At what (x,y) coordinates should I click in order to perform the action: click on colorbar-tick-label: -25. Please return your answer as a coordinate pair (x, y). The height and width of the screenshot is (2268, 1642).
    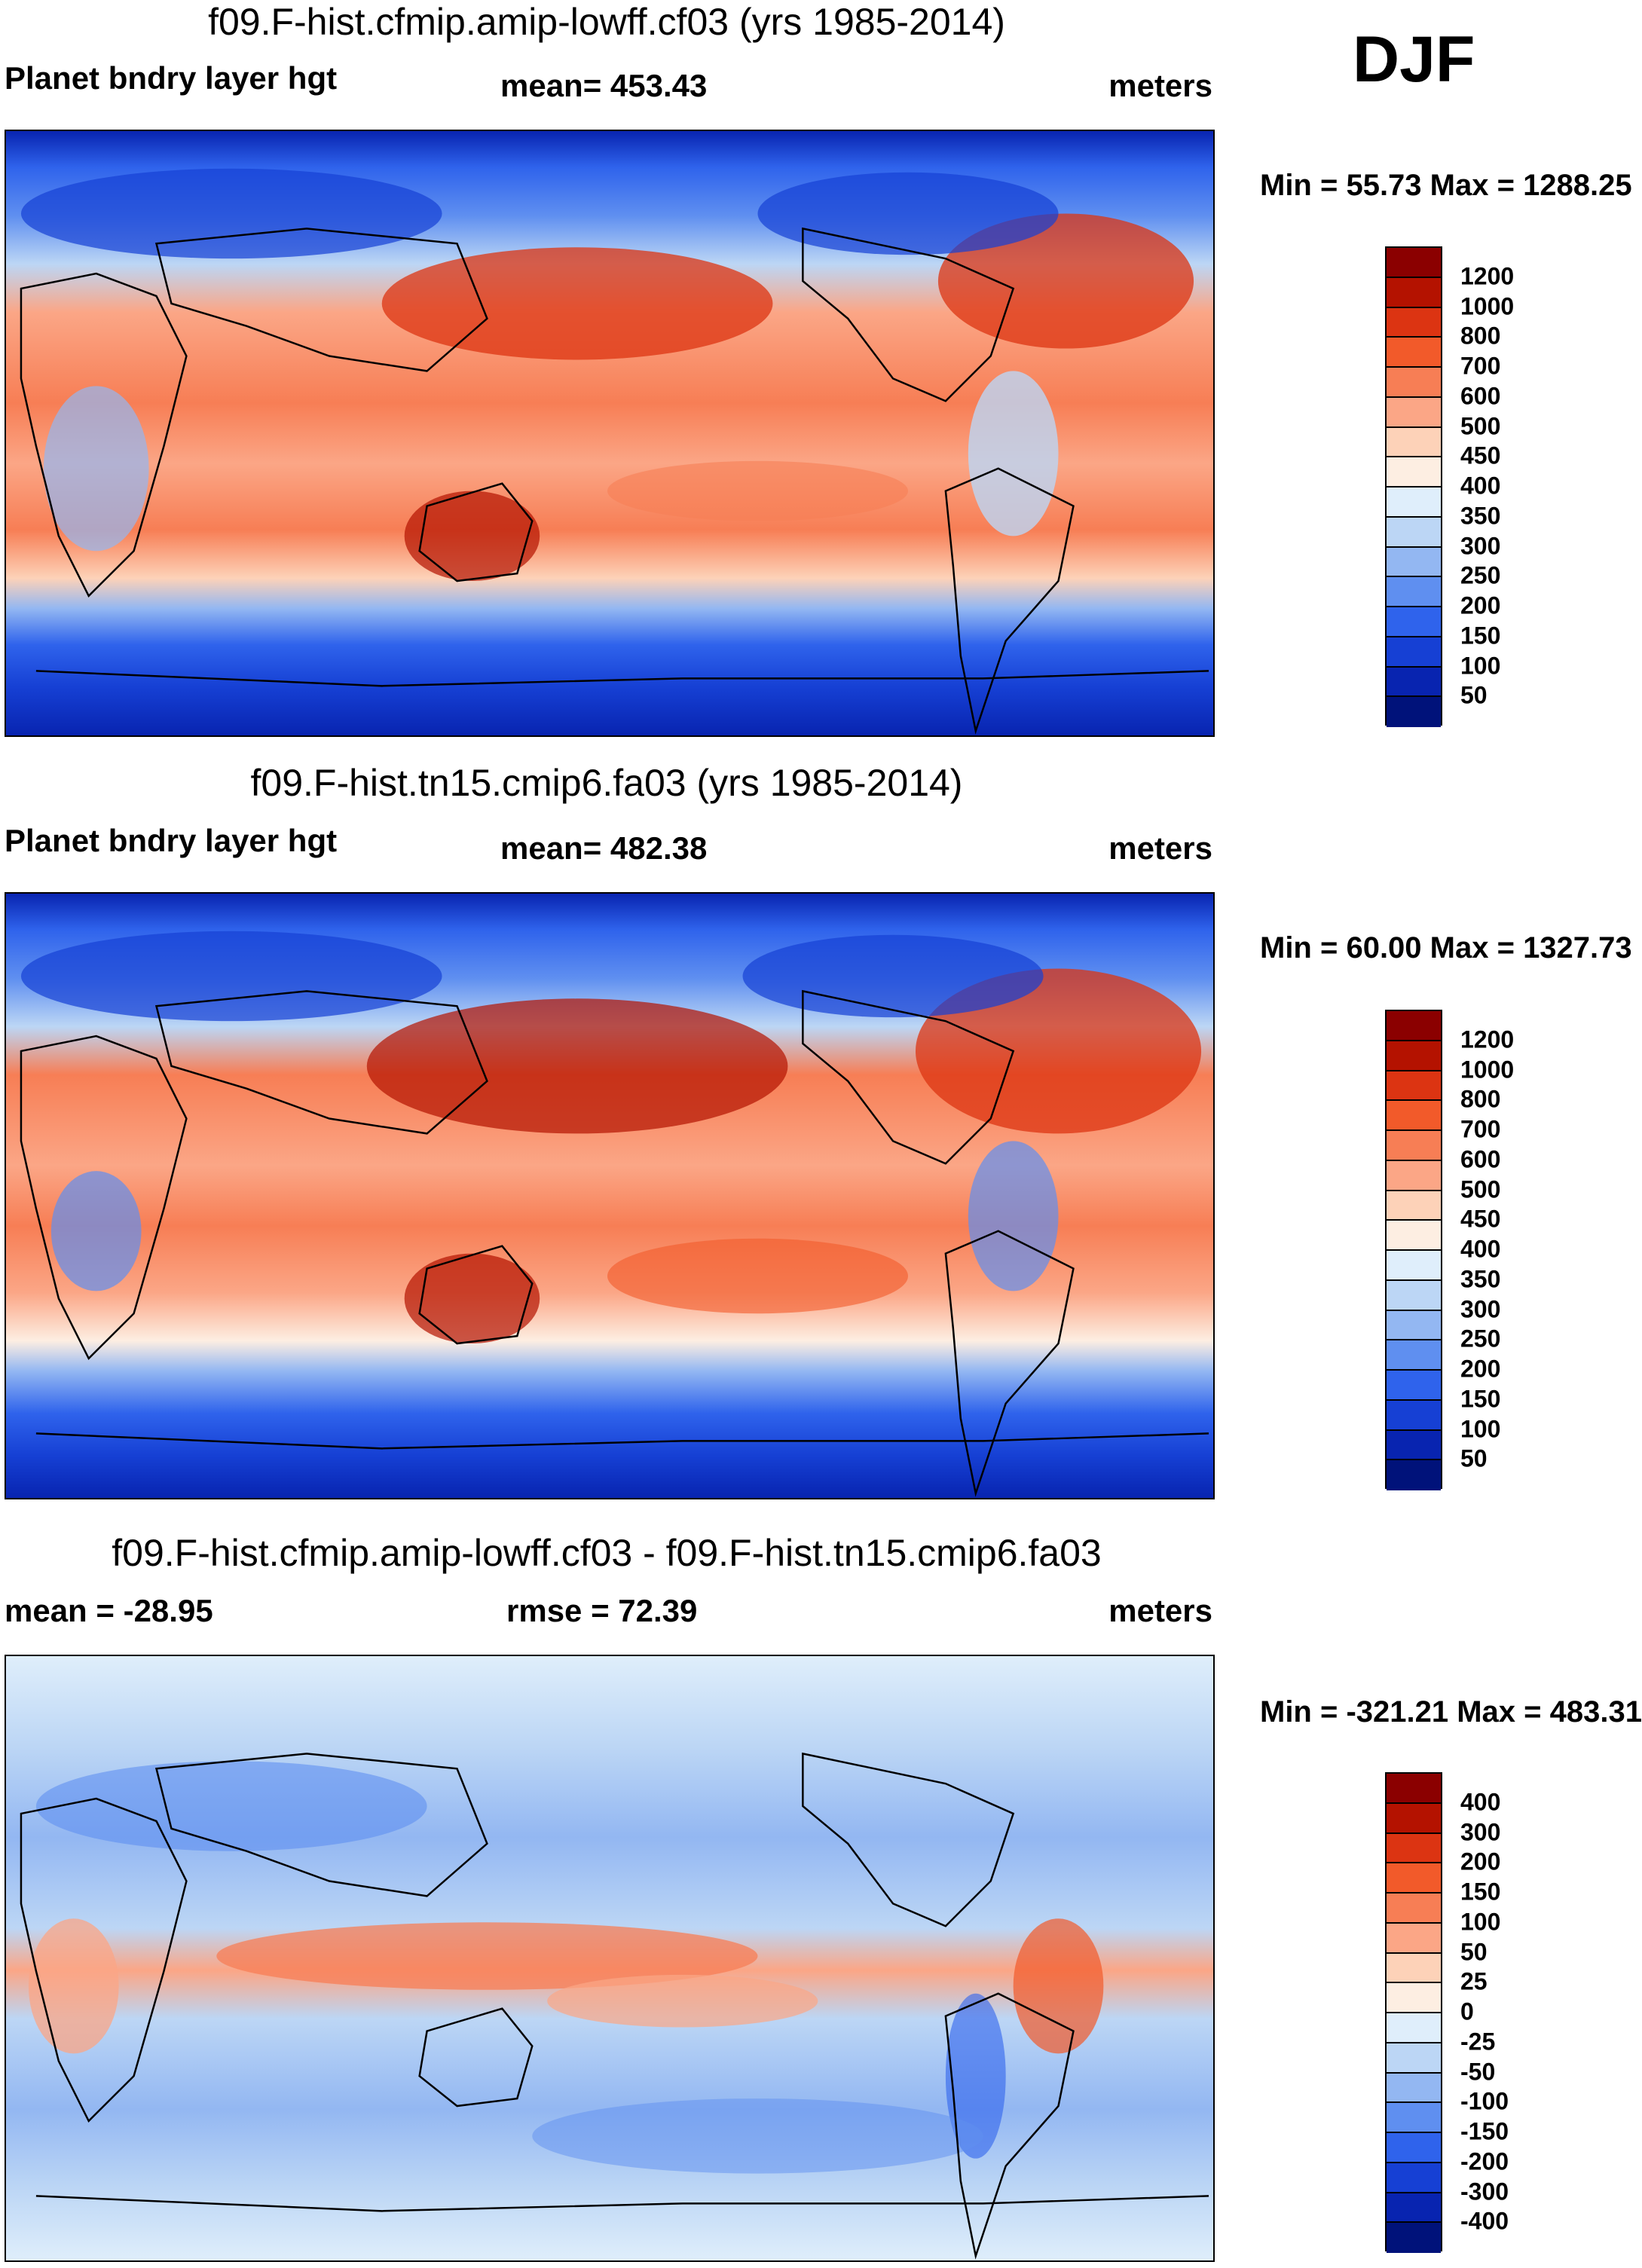
    Looking at the image, I should click on (1478, 2042).